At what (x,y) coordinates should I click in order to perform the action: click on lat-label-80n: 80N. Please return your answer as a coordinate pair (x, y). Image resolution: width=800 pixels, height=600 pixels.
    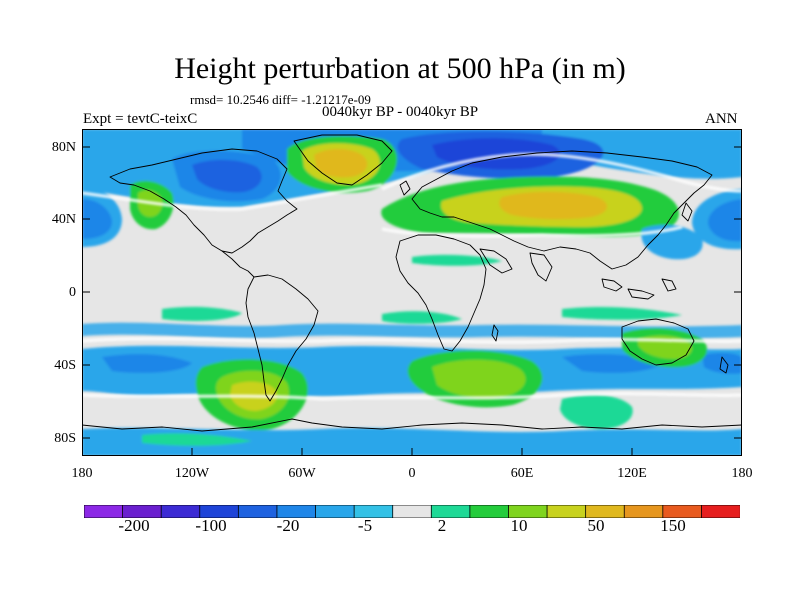
    Looking at the image, I should click on (63, 147).